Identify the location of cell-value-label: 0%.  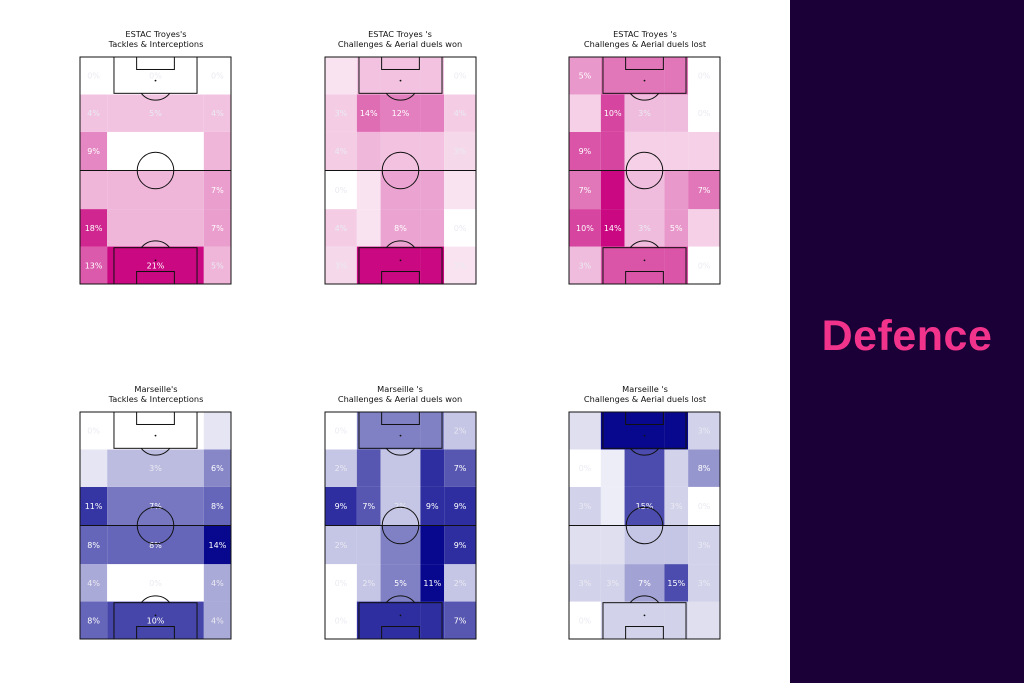
(93, 76).